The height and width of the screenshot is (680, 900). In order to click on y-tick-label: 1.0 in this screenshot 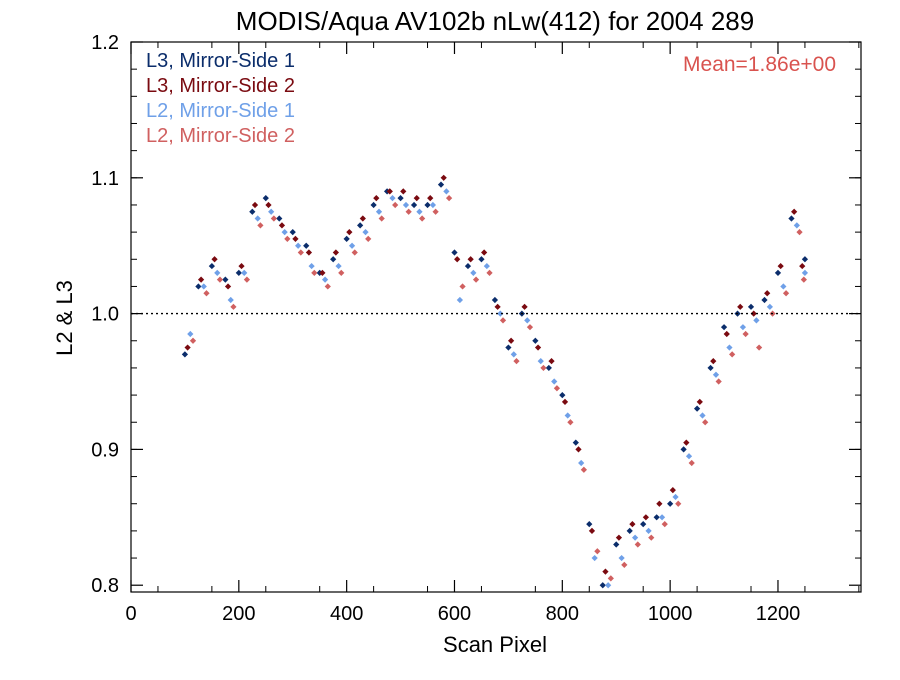, I will do `click(105, 315)`.